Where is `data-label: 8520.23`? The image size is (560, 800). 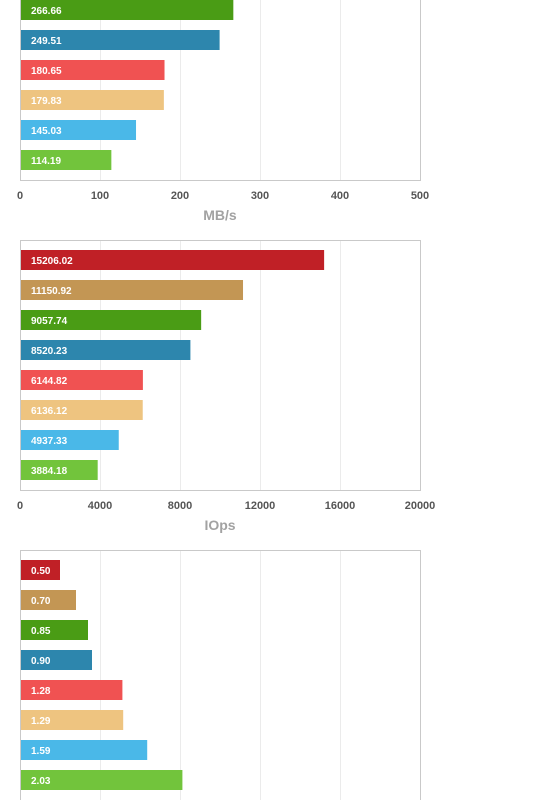 data-label: 8520.23 is located at coordinates (49, 351).